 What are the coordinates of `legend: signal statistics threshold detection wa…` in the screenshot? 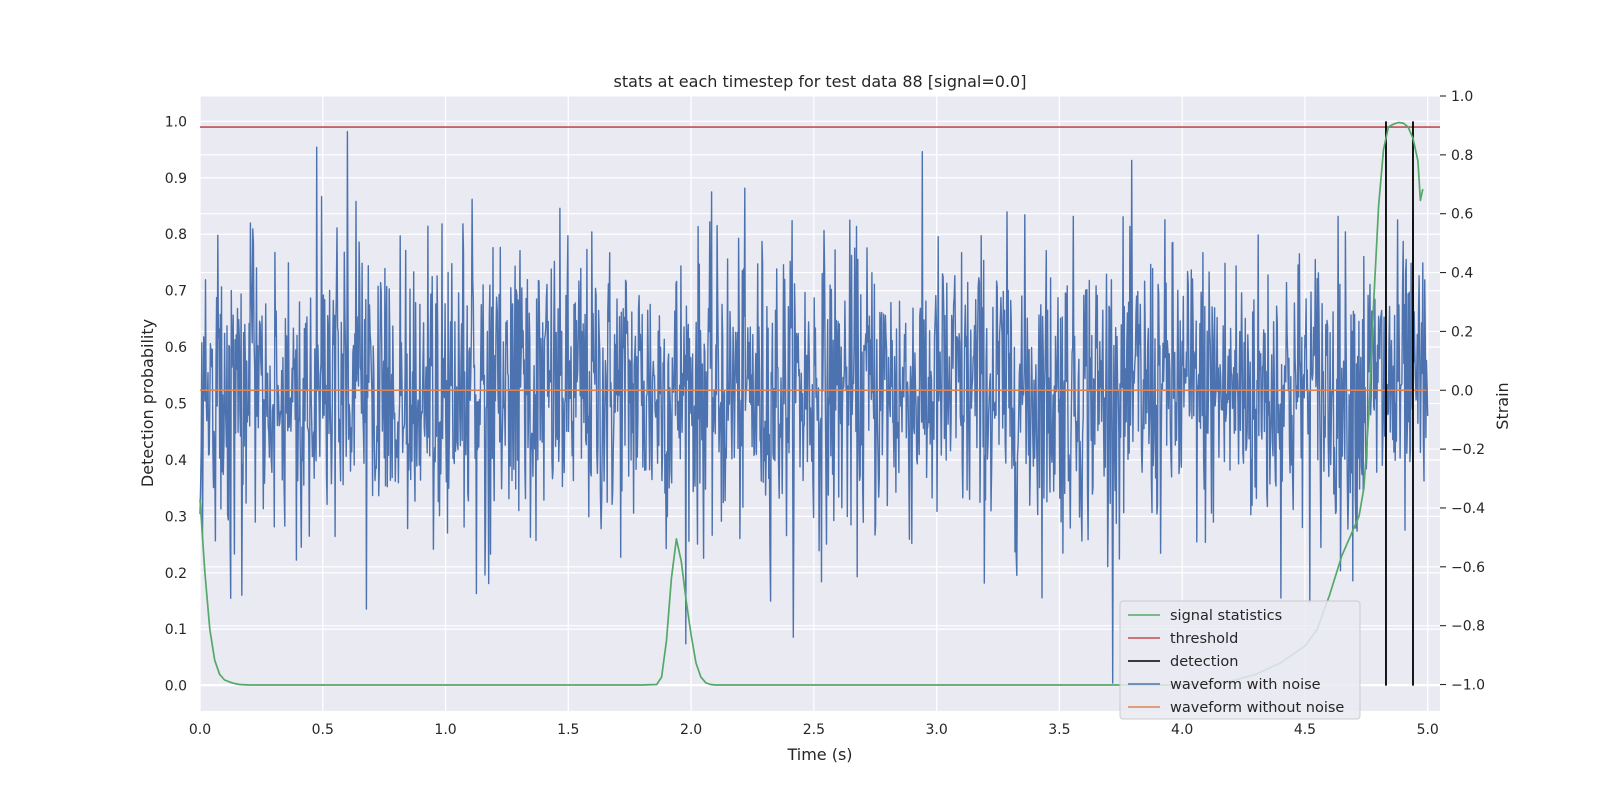 It's located at (1240, 660).